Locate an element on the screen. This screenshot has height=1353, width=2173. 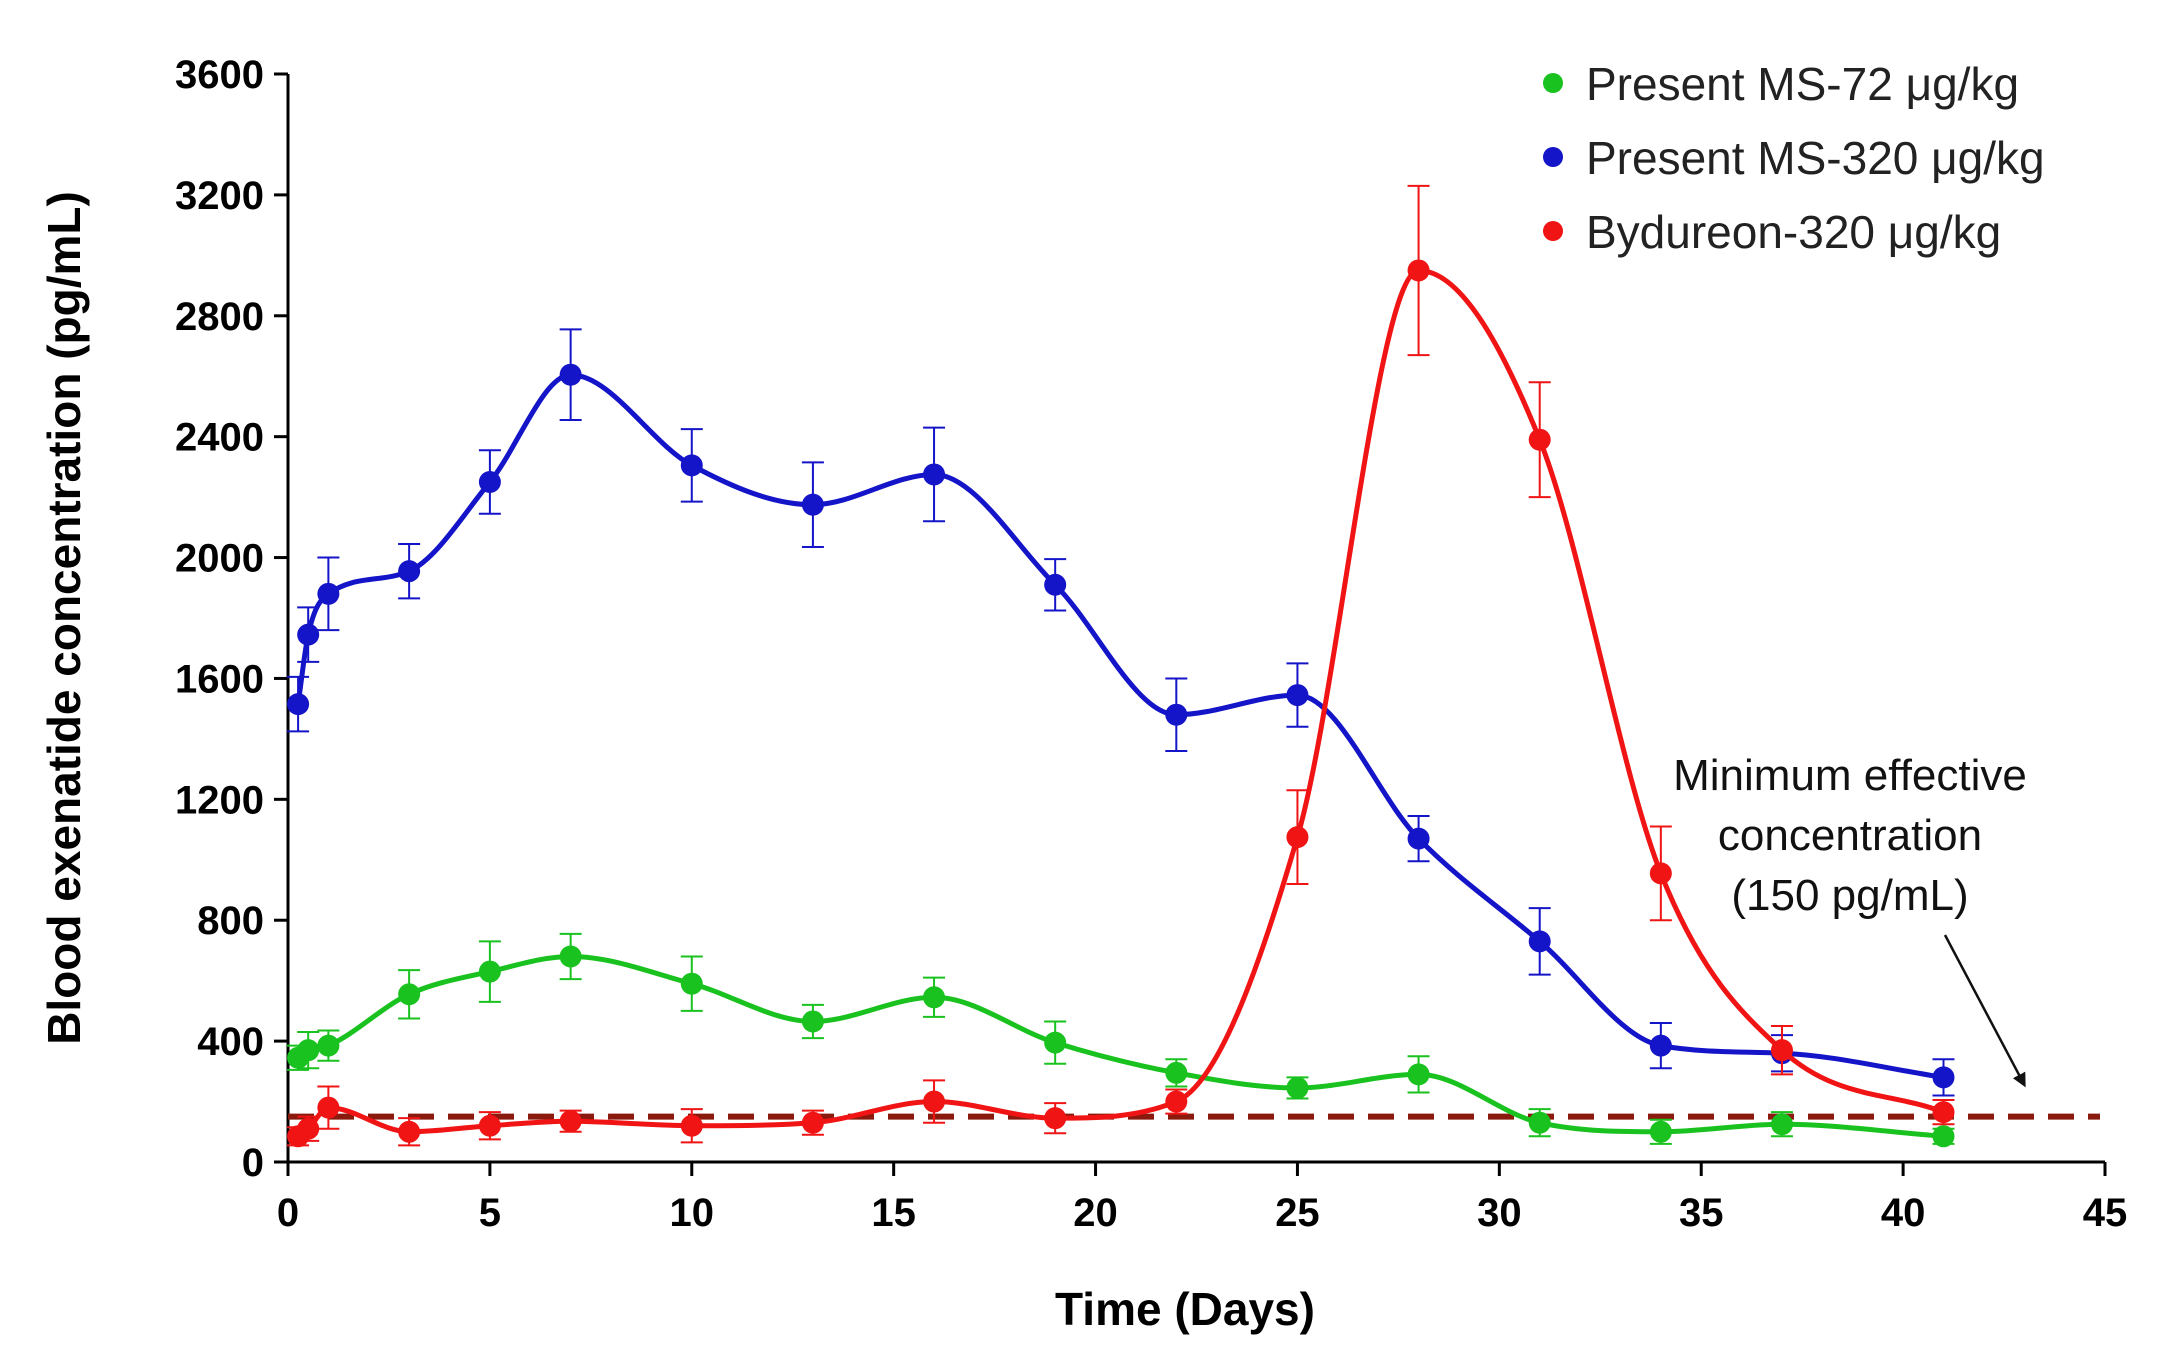
legend-label: Present MS-320 μg/kg is located at coordinates (1815, 158).